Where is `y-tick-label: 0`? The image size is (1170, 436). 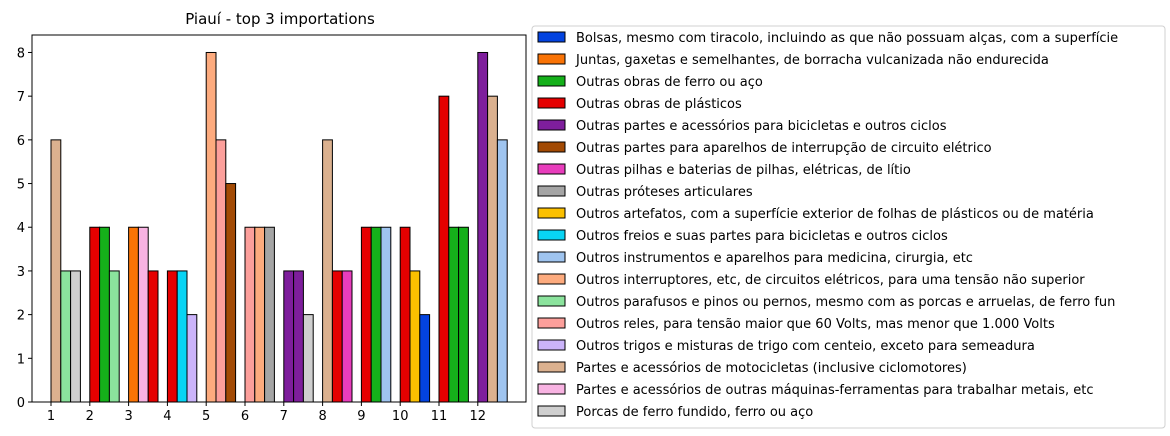
y-tick-label: 0 is located at coordinates (21, 403).